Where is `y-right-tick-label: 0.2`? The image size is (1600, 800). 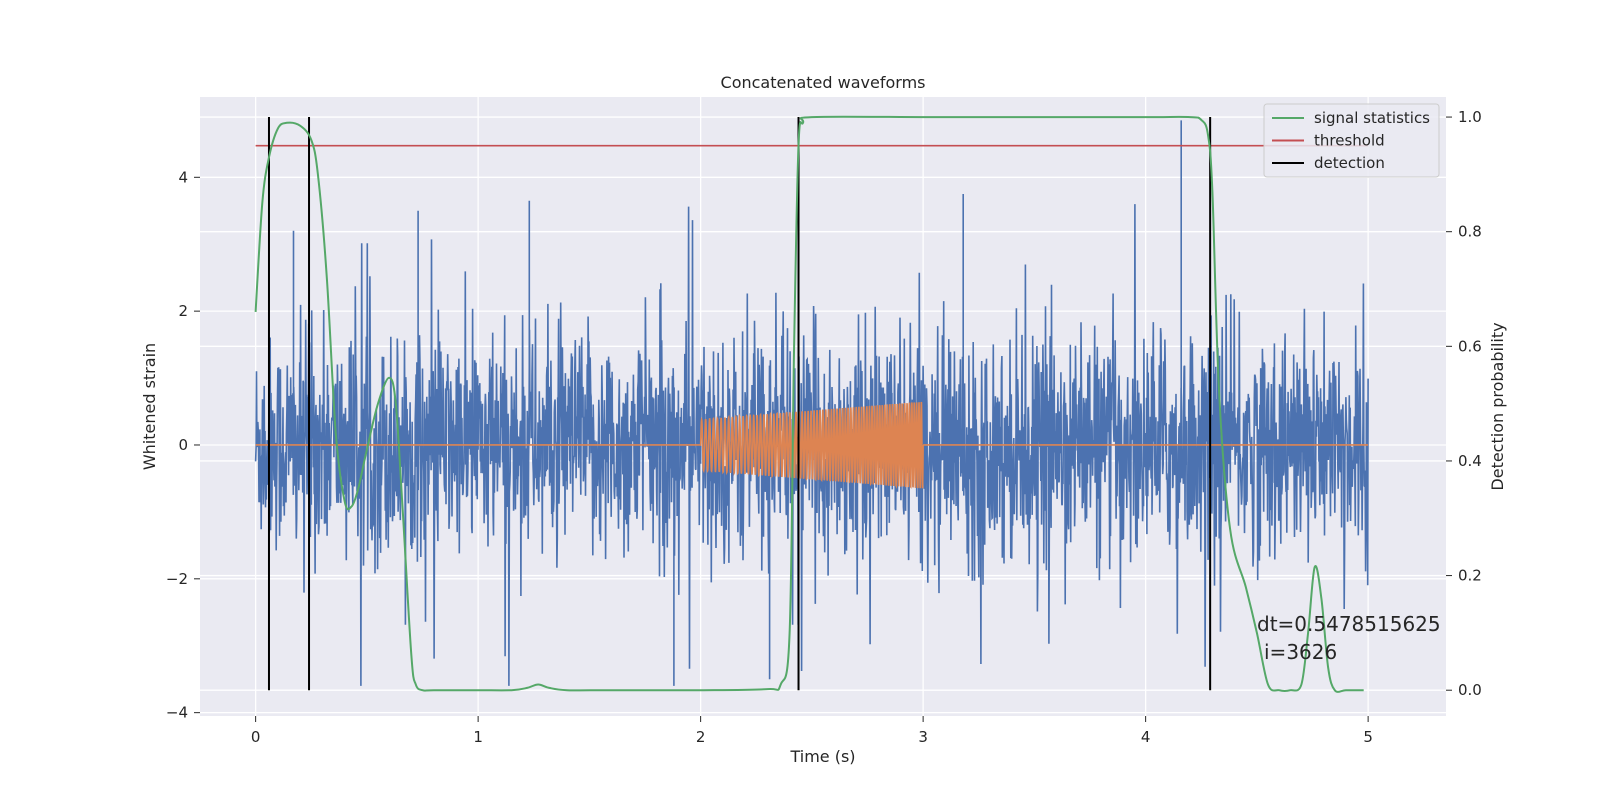 y-right-tick-label: 0.2 is located at coordinates (1470, 576).